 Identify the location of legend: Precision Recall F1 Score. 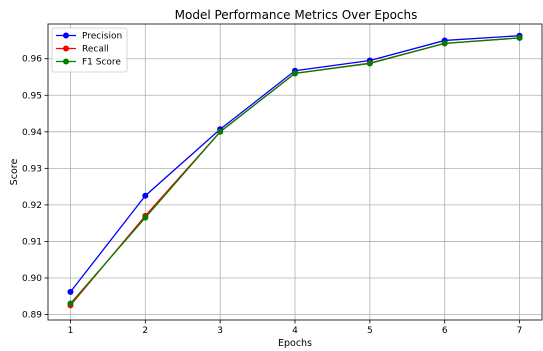
(89, 50).